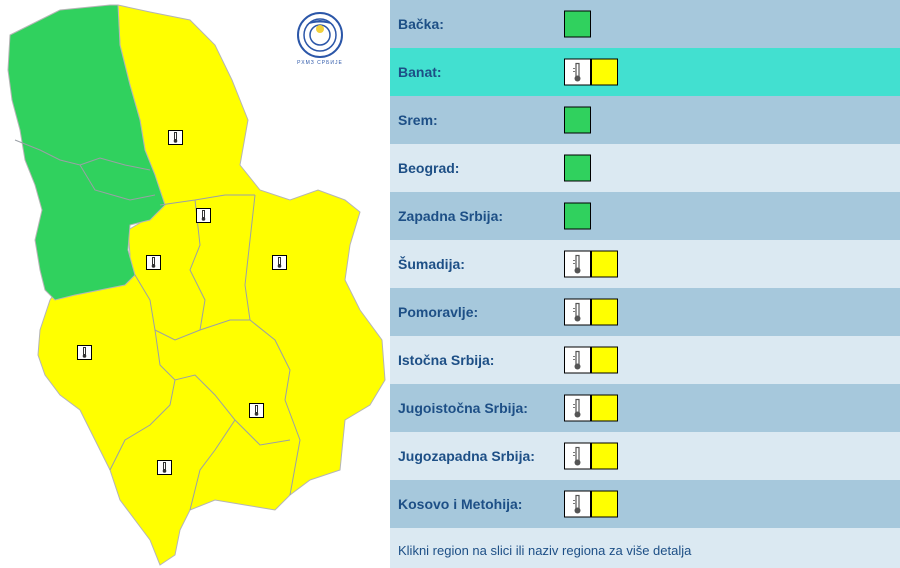 This screenshot has width=900, height=568. What do you see at coordinates (645, 456) in the screenshot?
I see `region-row: Jugozapadna Srbija:` at bounding box center [645, 456].